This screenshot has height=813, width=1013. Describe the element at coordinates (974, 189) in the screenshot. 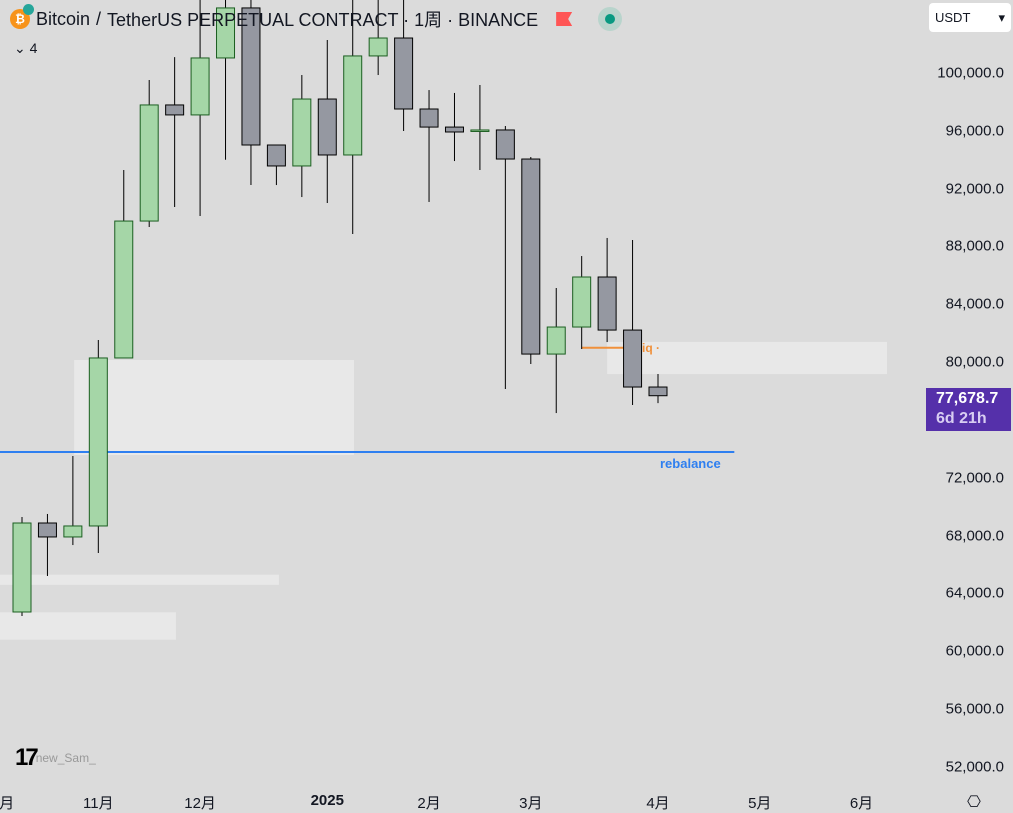

I see `price-tick-label: 92,000.0` at that location.